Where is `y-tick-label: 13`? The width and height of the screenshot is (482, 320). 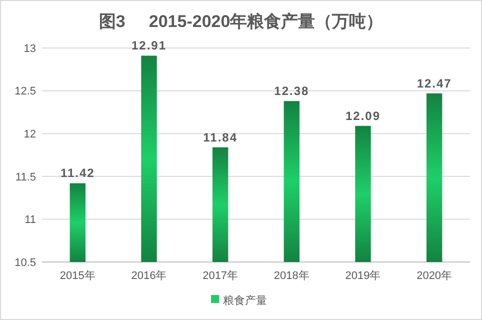
y-tick-label: 13 is located at coordinates (30, 48).